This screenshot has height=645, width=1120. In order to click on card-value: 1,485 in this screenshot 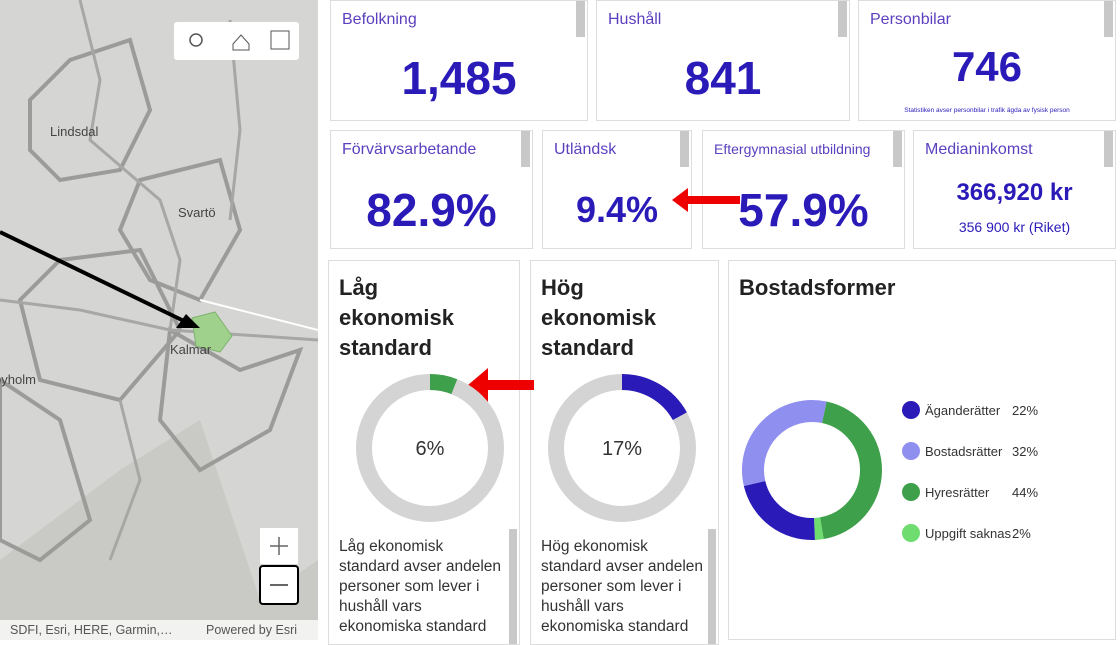, I will do `click(459, 78)`.